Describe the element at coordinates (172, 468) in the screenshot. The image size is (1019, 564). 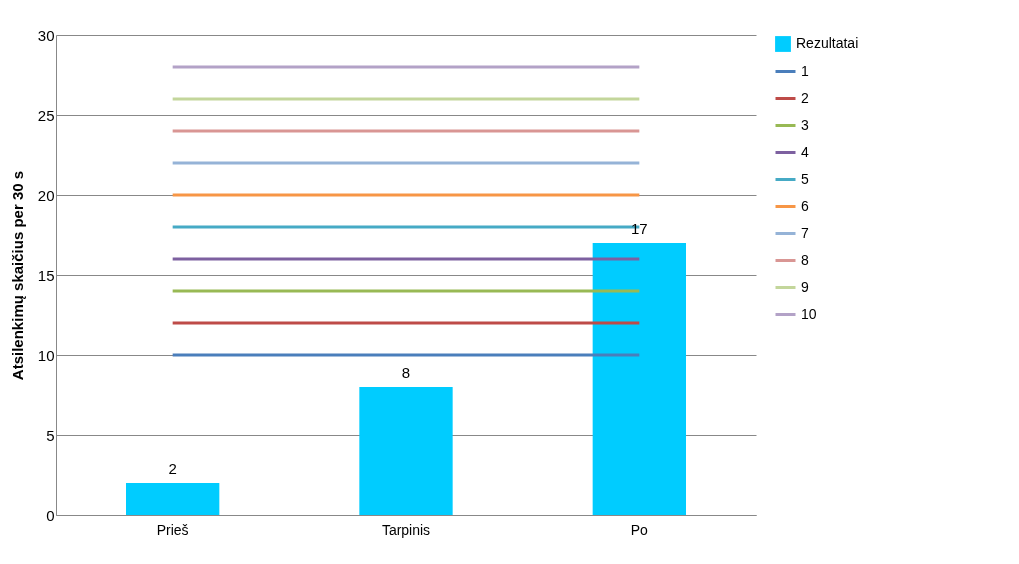
I see `data-label: 2` at that location.